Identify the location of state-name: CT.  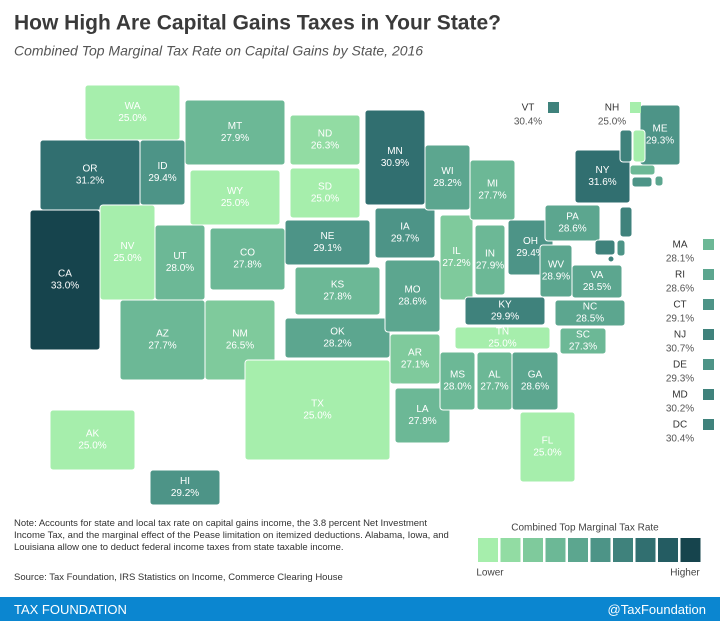
(679, 305).